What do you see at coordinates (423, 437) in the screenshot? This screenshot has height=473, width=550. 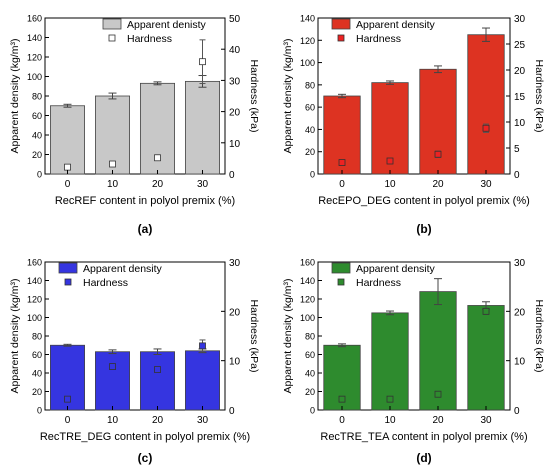 I see `x-axis-title: RecTRE_TEA content in polyol premix (%)` at bounding box center [423, 437].